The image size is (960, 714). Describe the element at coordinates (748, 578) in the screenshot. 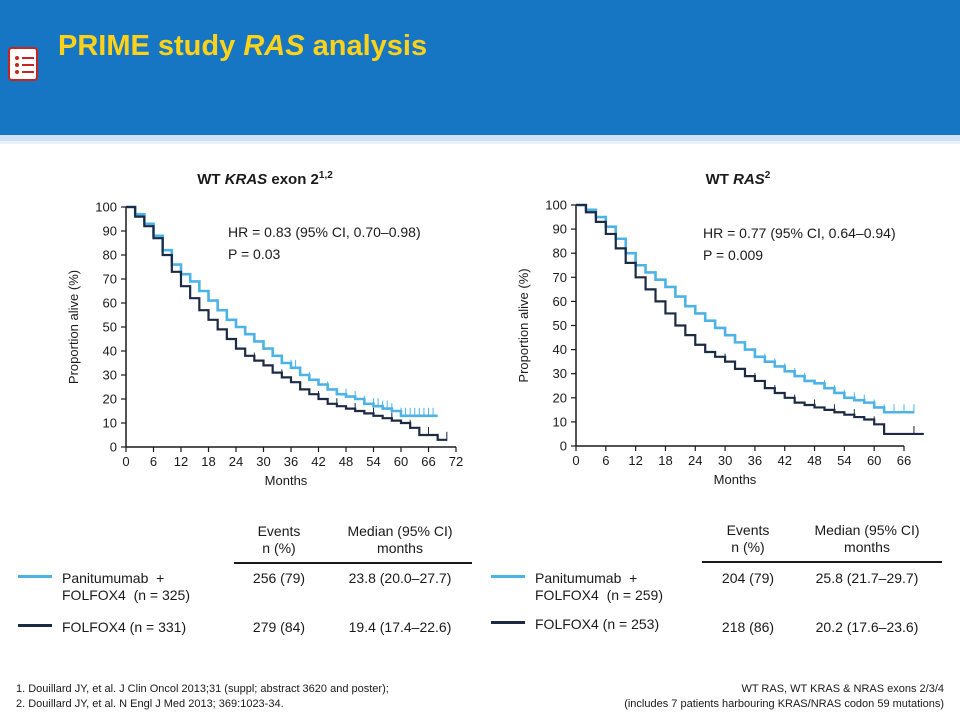

I see `row-events: 204 (79)` at that location.